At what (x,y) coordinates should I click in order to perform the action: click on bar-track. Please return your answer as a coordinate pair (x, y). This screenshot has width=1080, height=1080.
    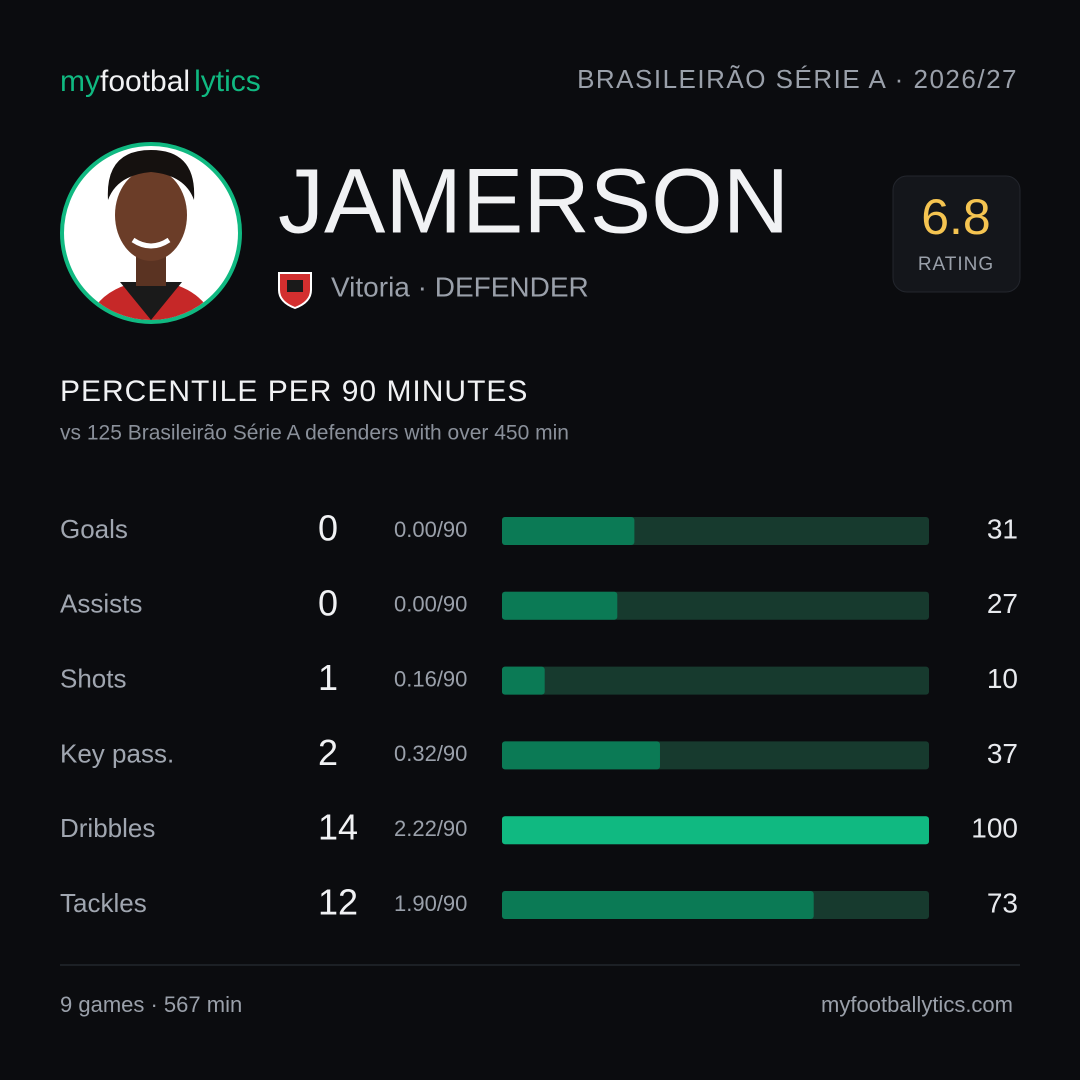
    Looking at the image, I should click on (715, 680).